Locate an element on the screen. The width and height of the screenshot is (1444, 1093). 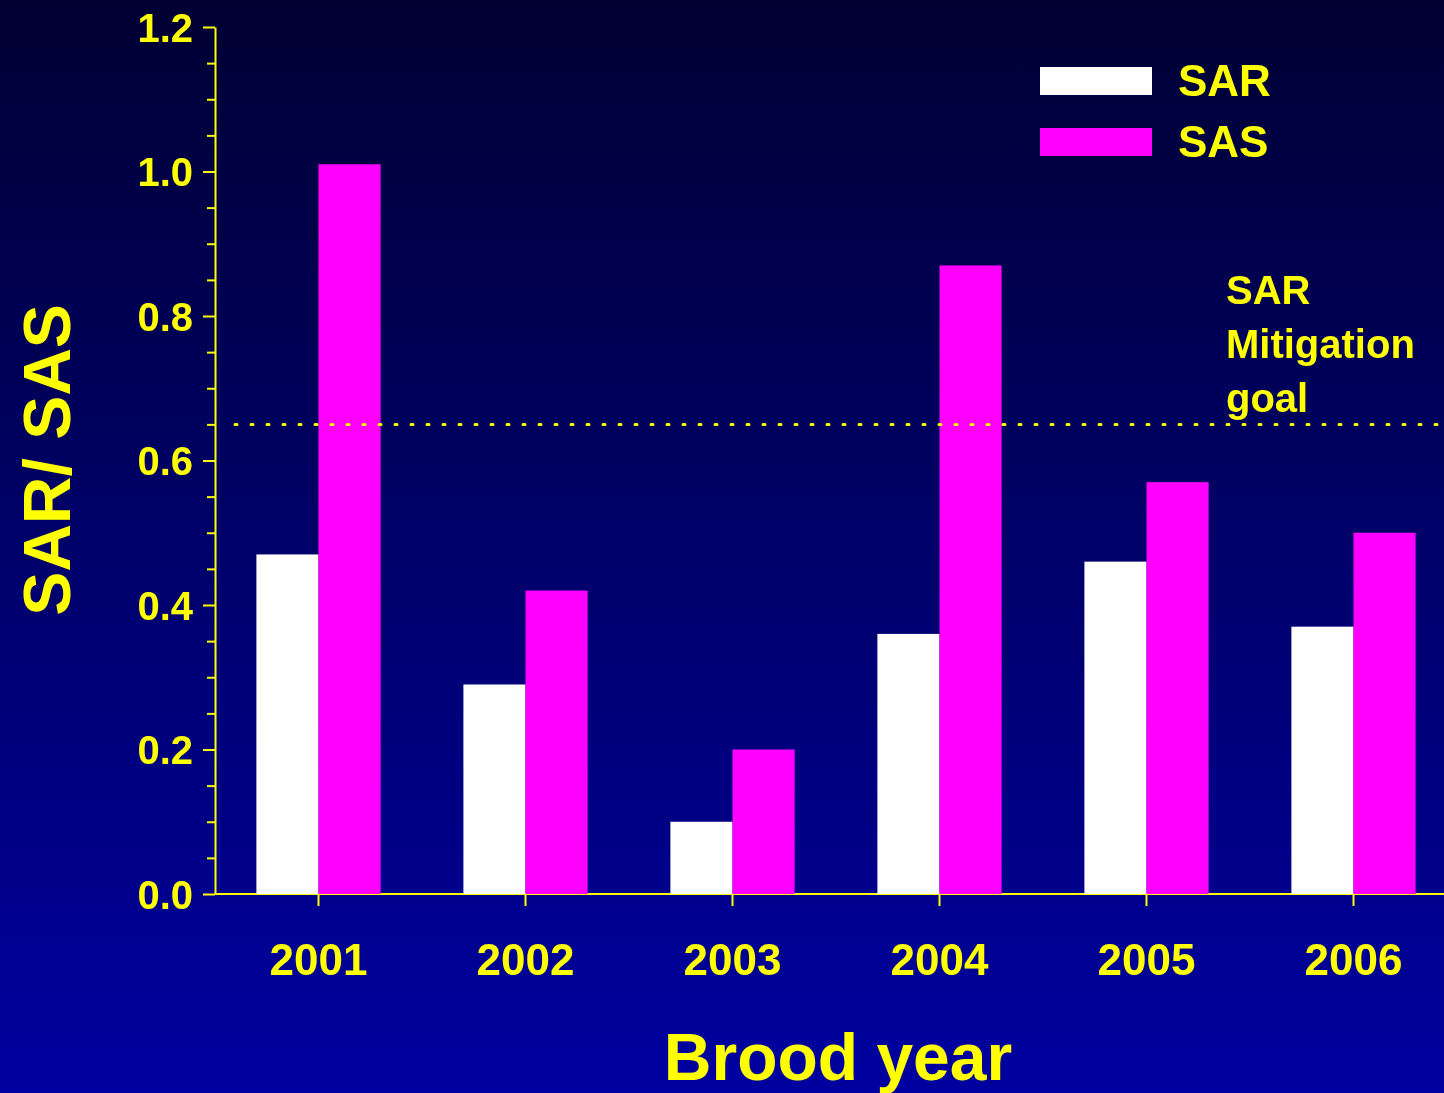
x-tick-label: 2004 is located at coordinates (939, 959).